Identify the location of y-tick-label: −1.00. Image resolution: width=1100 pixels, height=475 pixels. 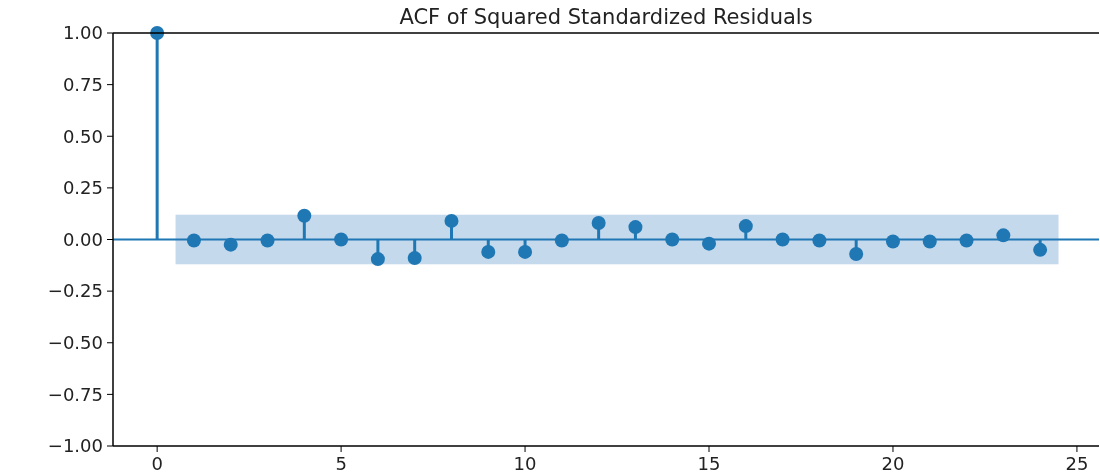
(75, 446).